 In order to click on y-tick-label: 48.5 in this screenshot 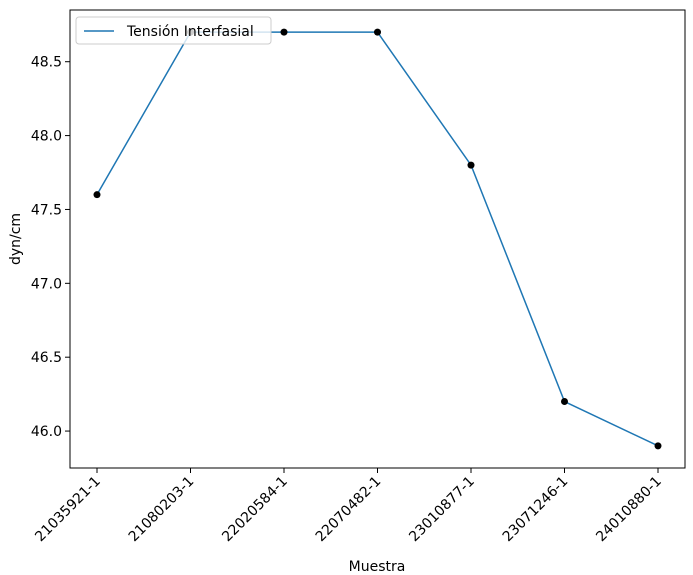, I will do `click(46, 63)`.